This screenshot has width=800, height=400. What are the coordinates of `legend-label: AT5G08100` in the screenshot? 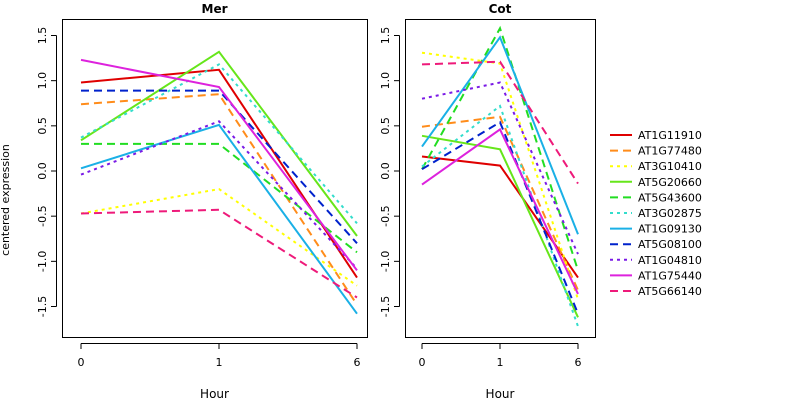 It's located at (670, 244).